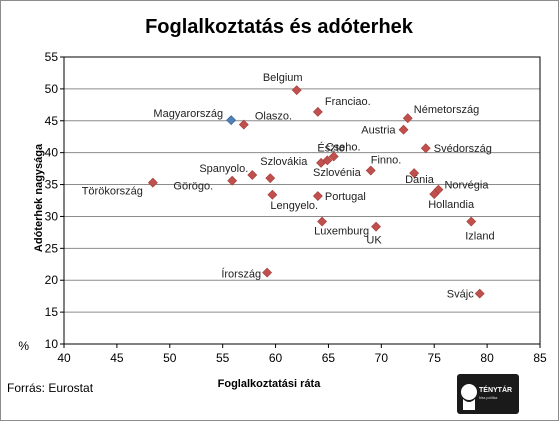 The image size is (559, 421). I want to click on x-tick-label: 70, so click(382, 358).